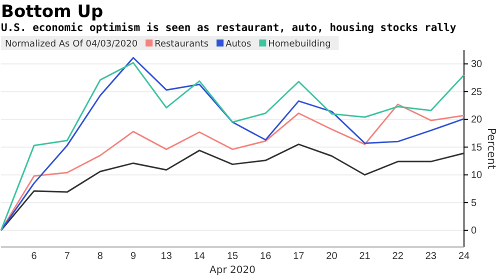 Image resolution: width=496 pixels, height=279 pixels. Describe the element at coordinates (474, 203) in the screenshot. I see `y-tick-label: 5` at that location.